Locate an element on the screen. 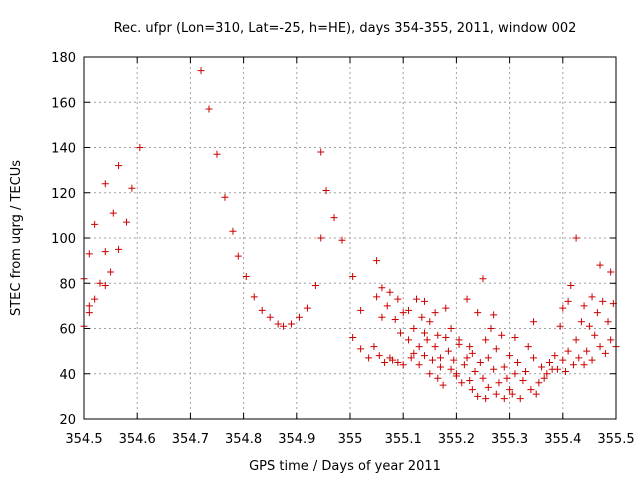  x-tick-label: 354.8 is located at coordinates (243, 439).